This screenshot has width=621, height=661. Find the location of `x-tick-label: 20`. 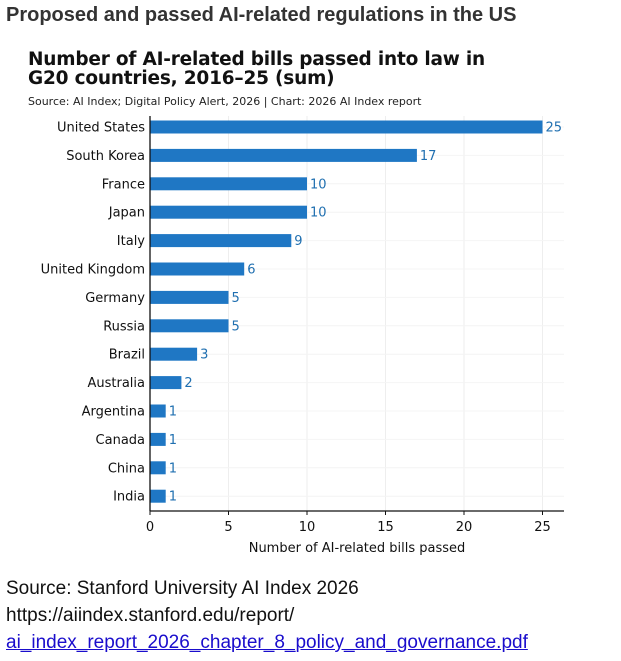

x-tick-label: 20 is located at coordinates (464, 527).